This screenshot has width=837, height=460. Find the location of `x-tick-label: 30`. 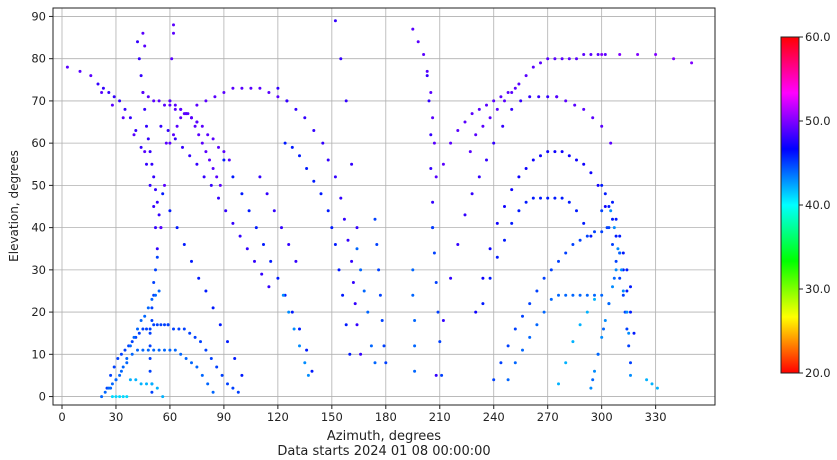

x-tick-label: 30 is located at coordinates (116, 417).